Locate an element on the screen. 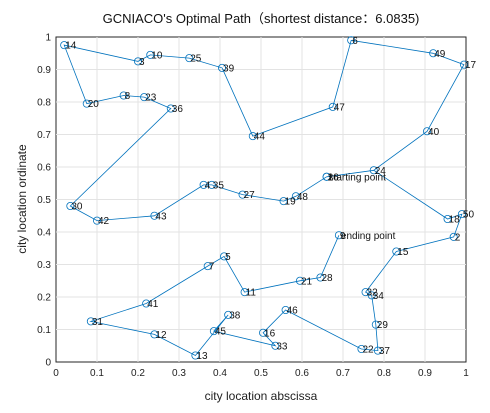 This screenshot has width=490, height=413. city-label-6: 6 is located at coordinates (355, 41).